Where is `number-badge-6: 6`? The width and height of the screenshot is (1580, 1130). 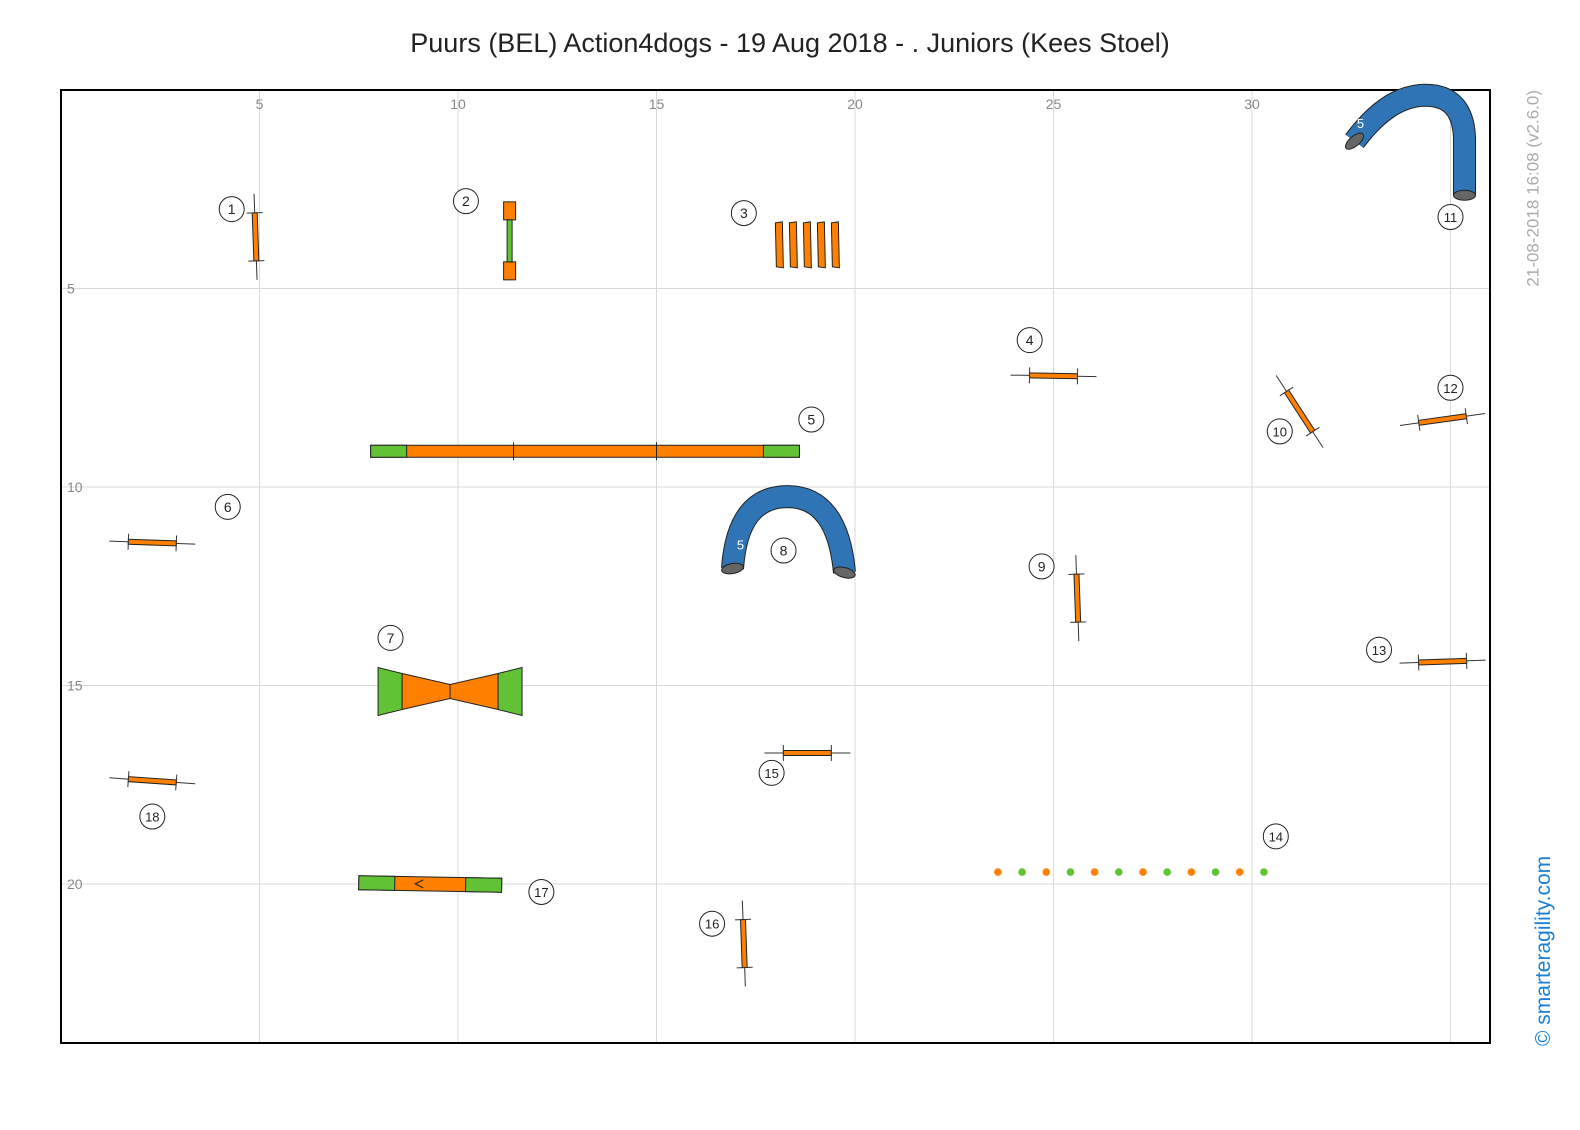 number-badge-6: 6 is located at coordinates (227, 506).